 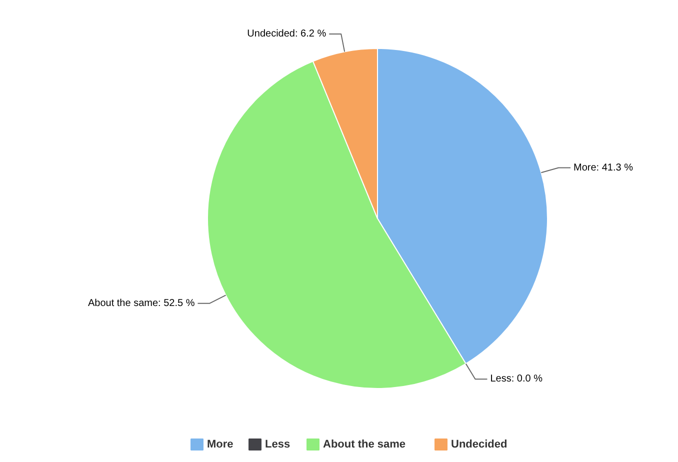 What do you see at coordinates (516, 379) in the screenshot?
I see `text: Less: 0.0 %` at bounding box center [516, 379].